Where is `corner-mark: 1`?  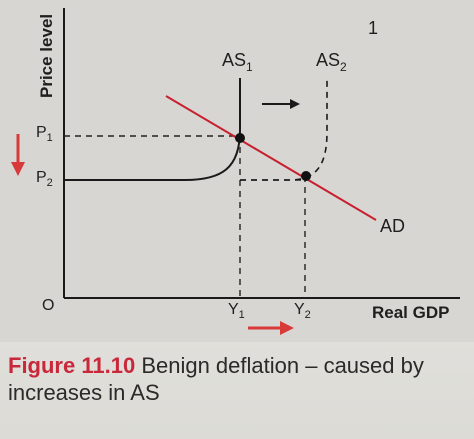 corner-mark: 1 is located at coordinates (373, 28).